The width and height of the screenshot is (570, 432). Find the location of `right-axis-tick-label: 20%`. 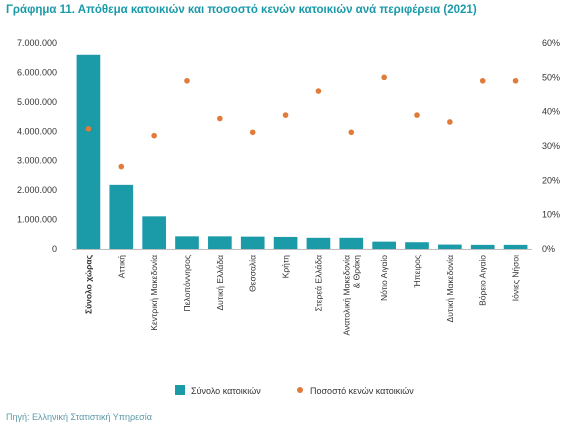

right-axis-tick-label: 20% is located at coordinates (551, 180).